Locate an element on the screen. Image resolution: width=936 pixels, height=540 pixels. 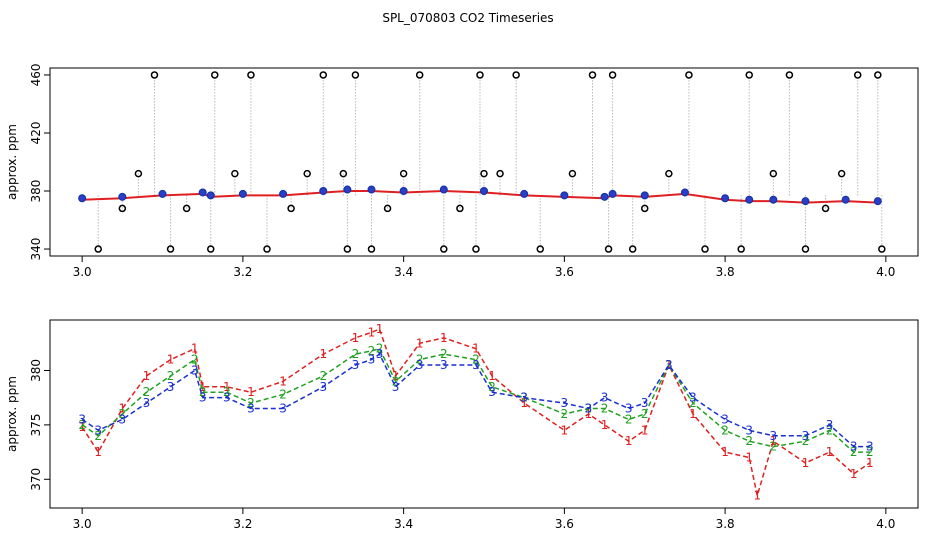
y-tick-label: 460 is located at coordinates (36, 75).